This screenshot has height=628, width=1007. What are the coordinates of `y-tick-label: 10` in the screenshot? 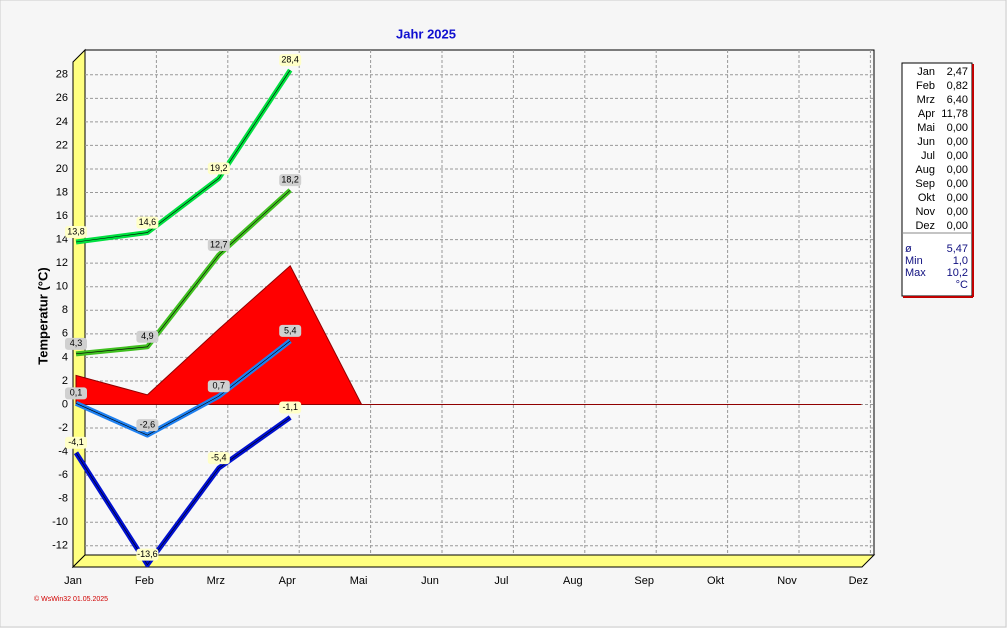 It's located at (62, 287).